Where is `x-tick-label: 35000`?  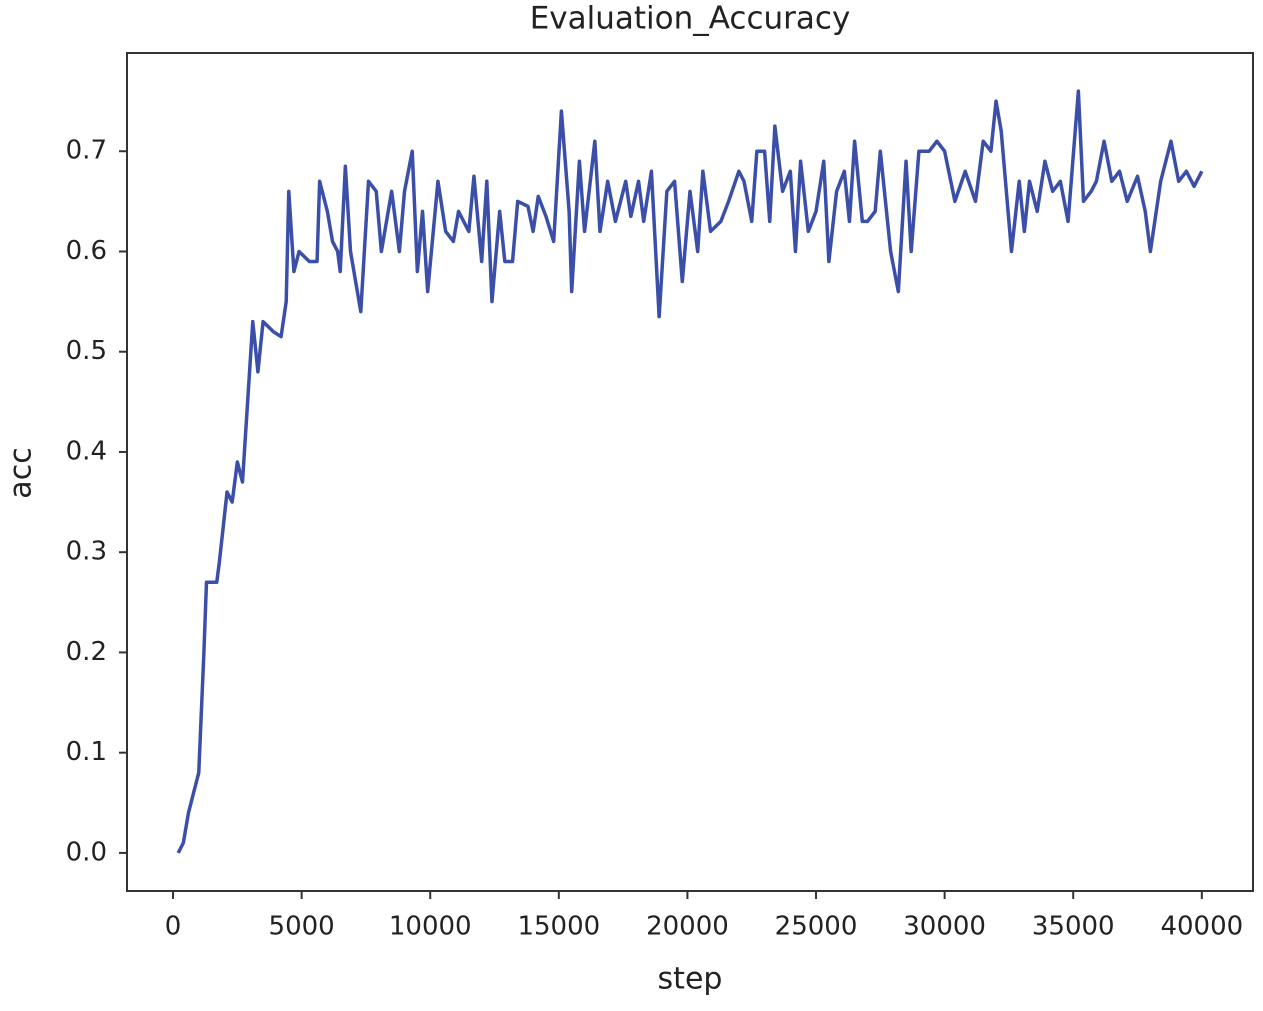
x-tick-label: 35000 is located at coordinates (1073, 927).